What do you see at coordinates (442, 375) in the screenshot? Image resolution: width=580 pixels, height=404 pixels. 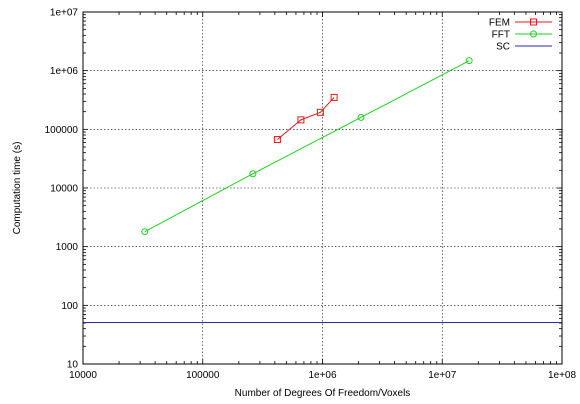 I see `x-tick-label: 1e+07` at bounding box center [442, 375].